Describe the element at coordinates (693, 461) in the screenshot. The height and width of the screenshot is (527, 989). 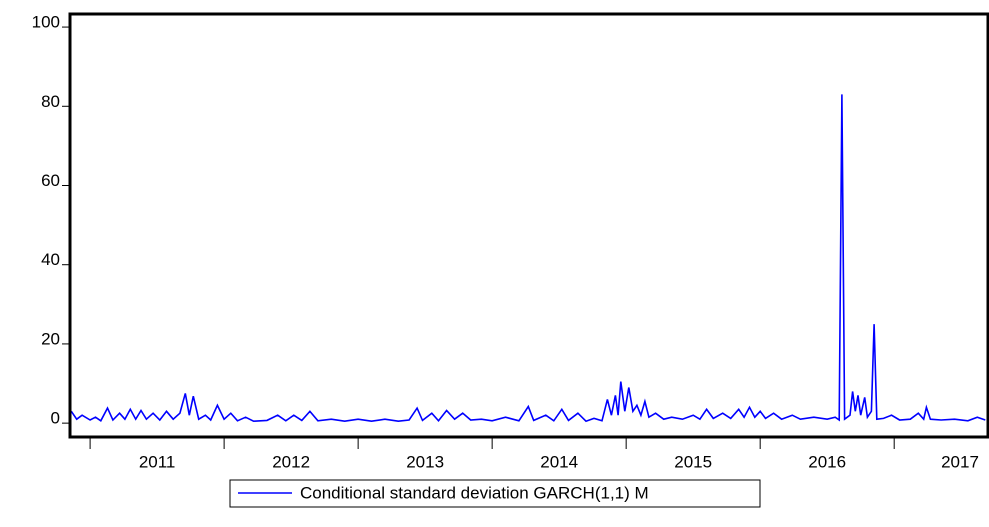
I see `x-tick-label: 2015` at that location.